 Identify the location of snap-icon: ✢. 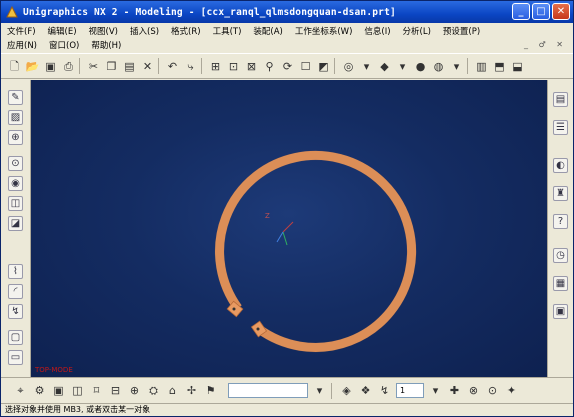
(191, 390).